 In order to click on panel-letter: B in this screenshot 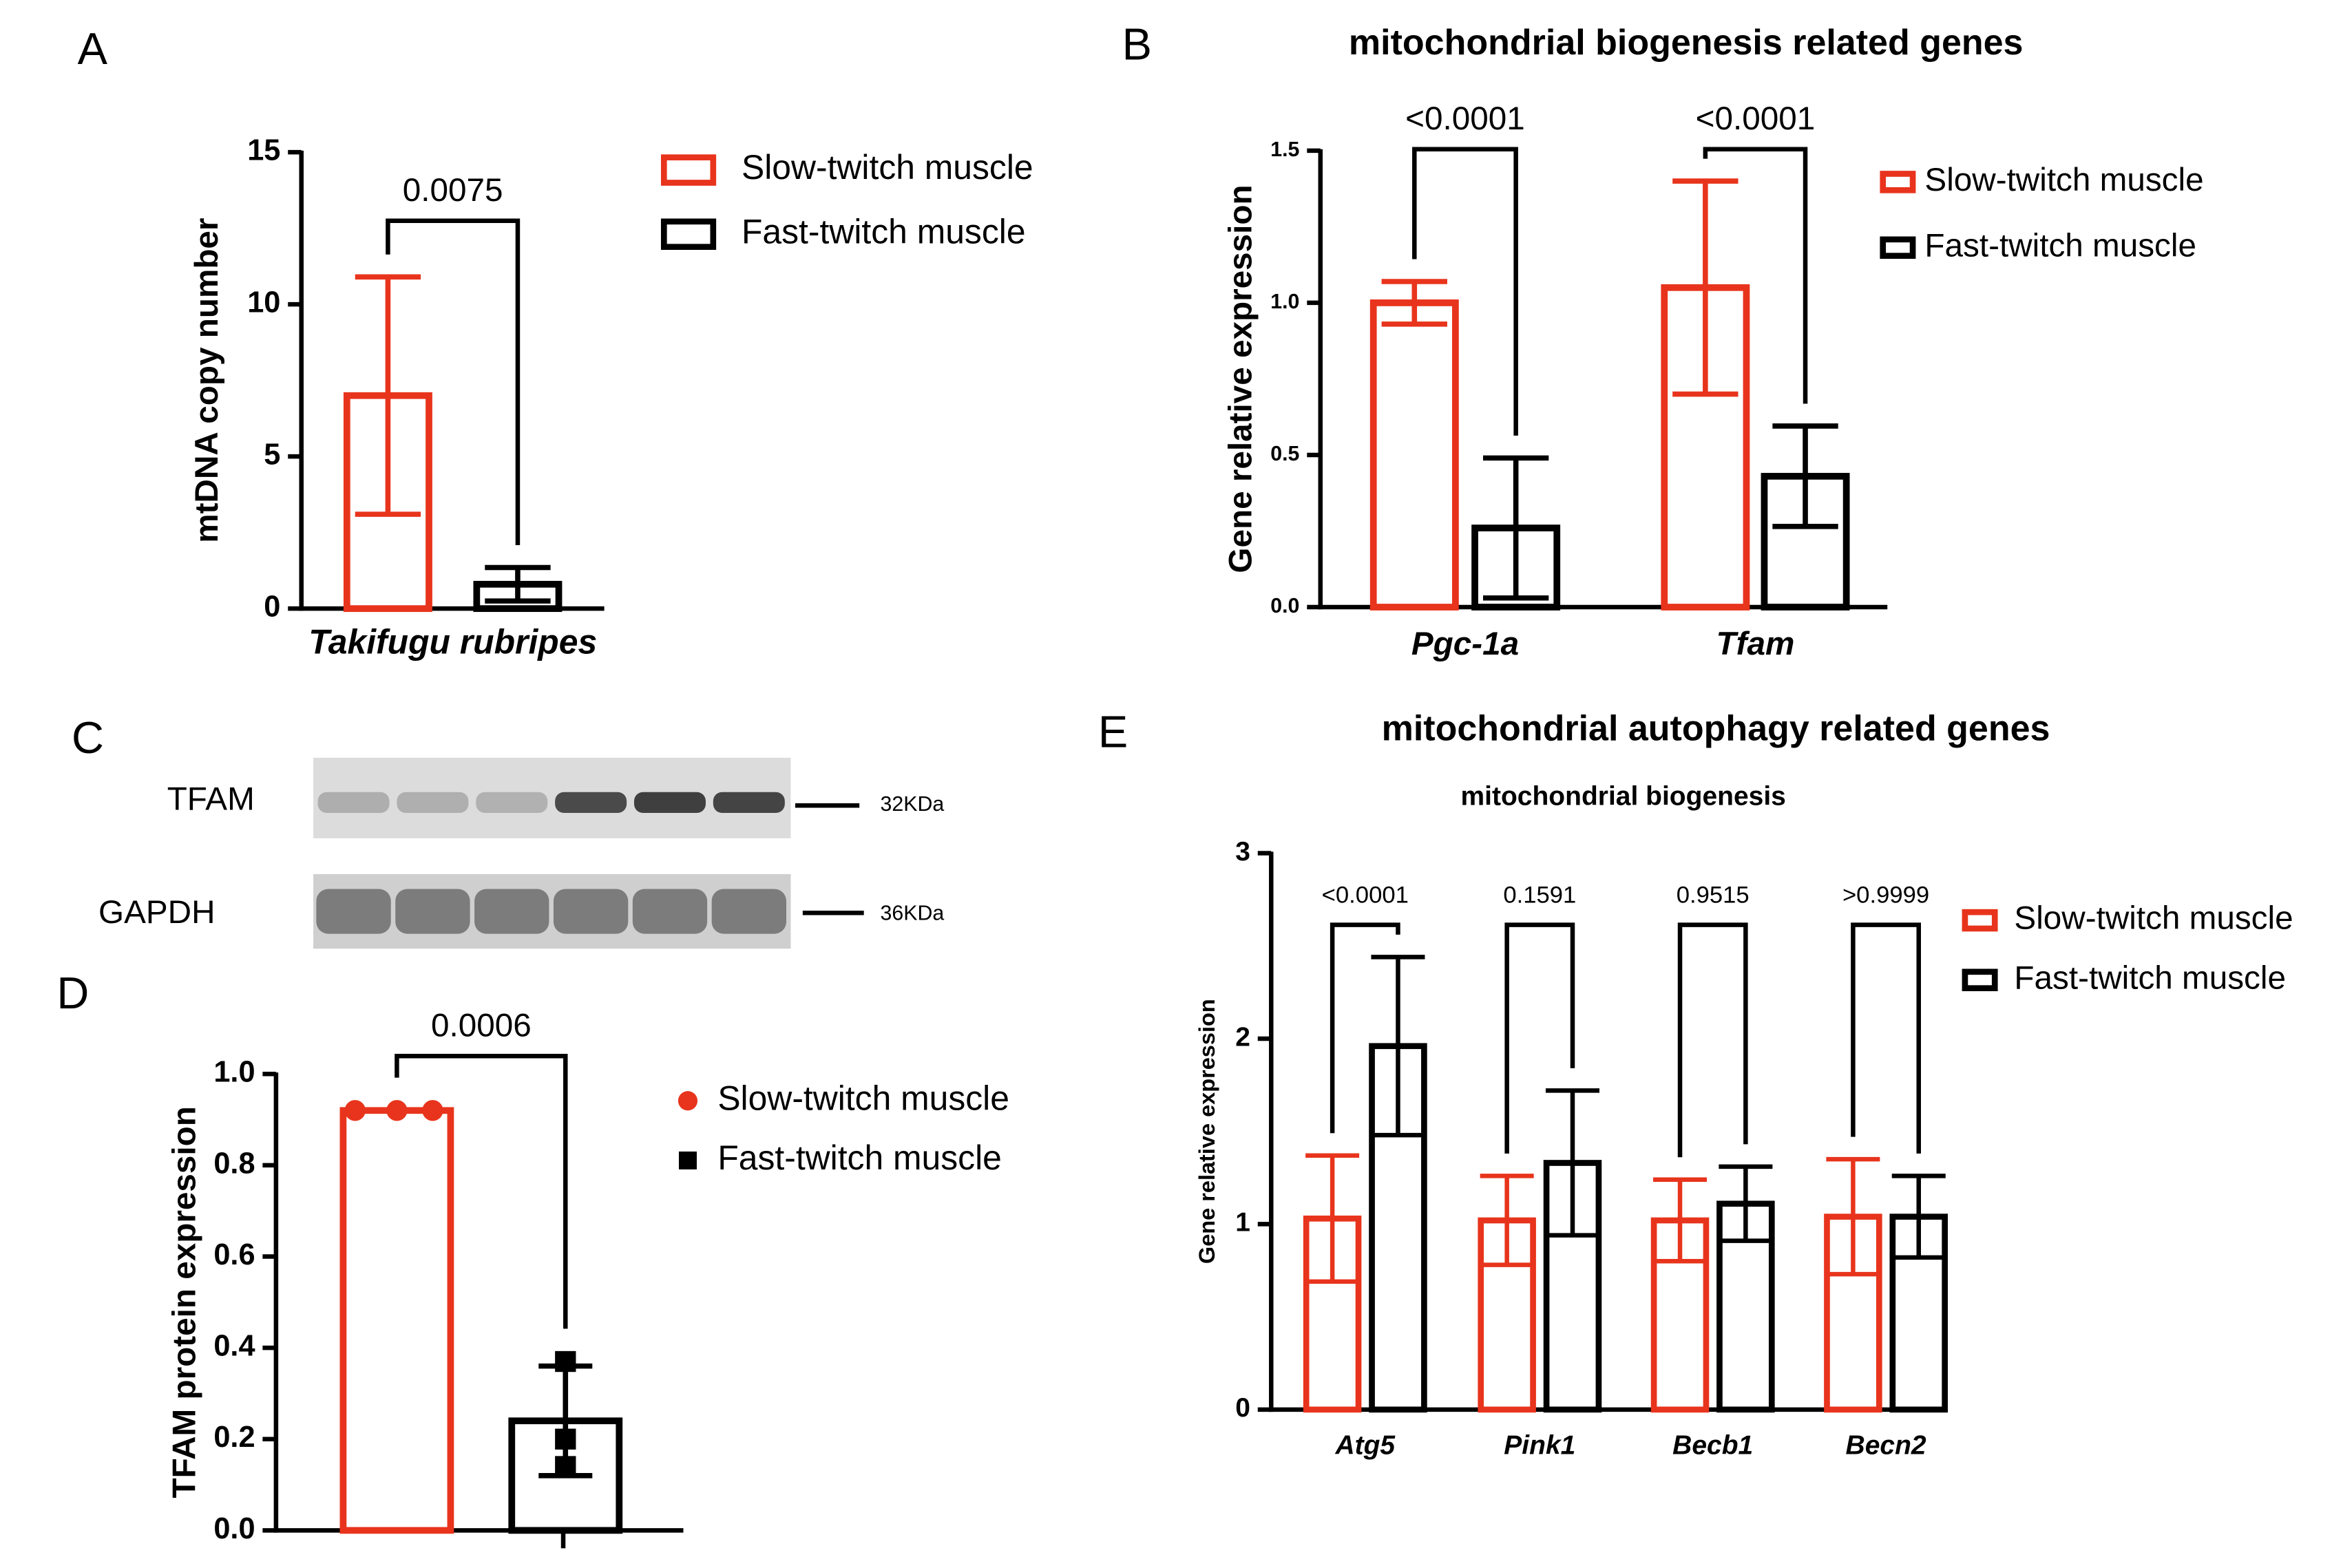, I will do `click(1137, 44)`.